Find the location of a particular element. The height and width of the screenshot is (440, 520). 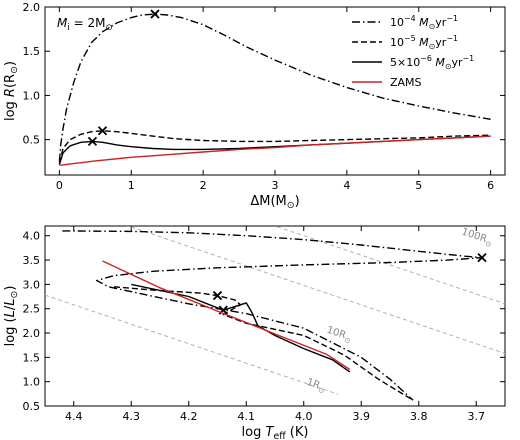

radius-label: 10R⊙ is located at coordinates (338, 335).